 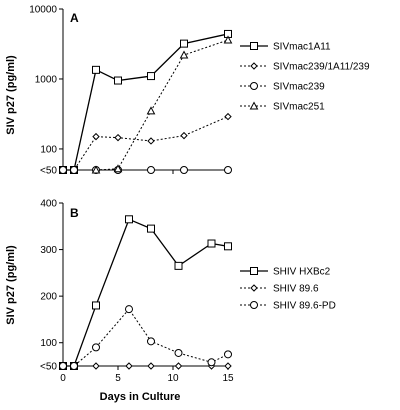 What do you see at coordinates (173, 378) in the screenshot?
I see `panel-1-x-tick-label: 10` at bounding box center [173, 378].